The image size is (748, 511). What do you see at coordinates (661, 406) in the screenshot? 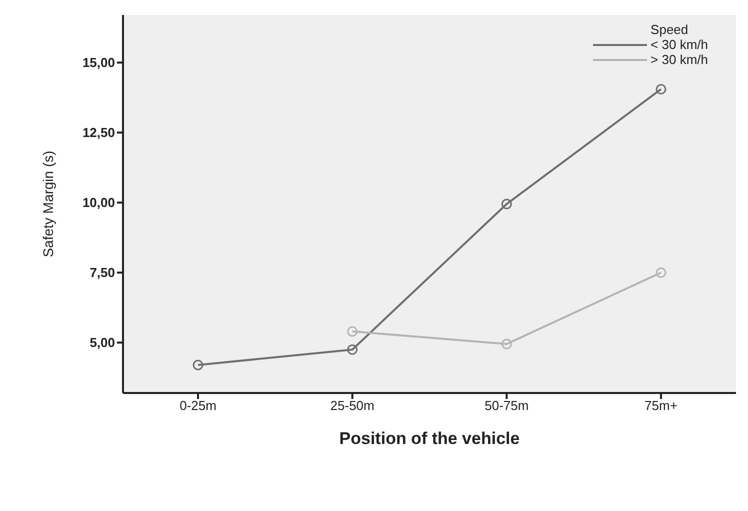
I see `x-tick-label: 75m+` at bounding box center [661, 406].